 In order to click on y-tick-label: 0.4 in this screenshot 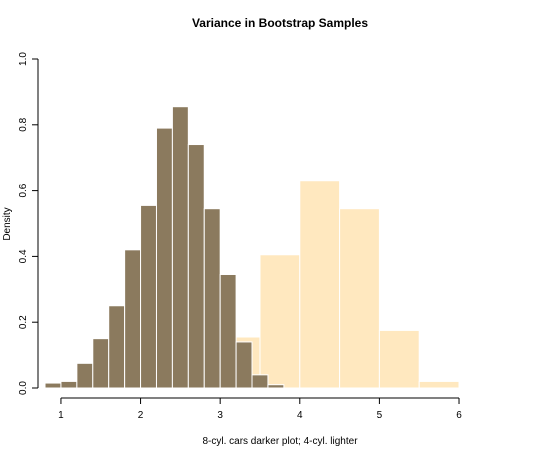, I will do `click(23, 256)`.